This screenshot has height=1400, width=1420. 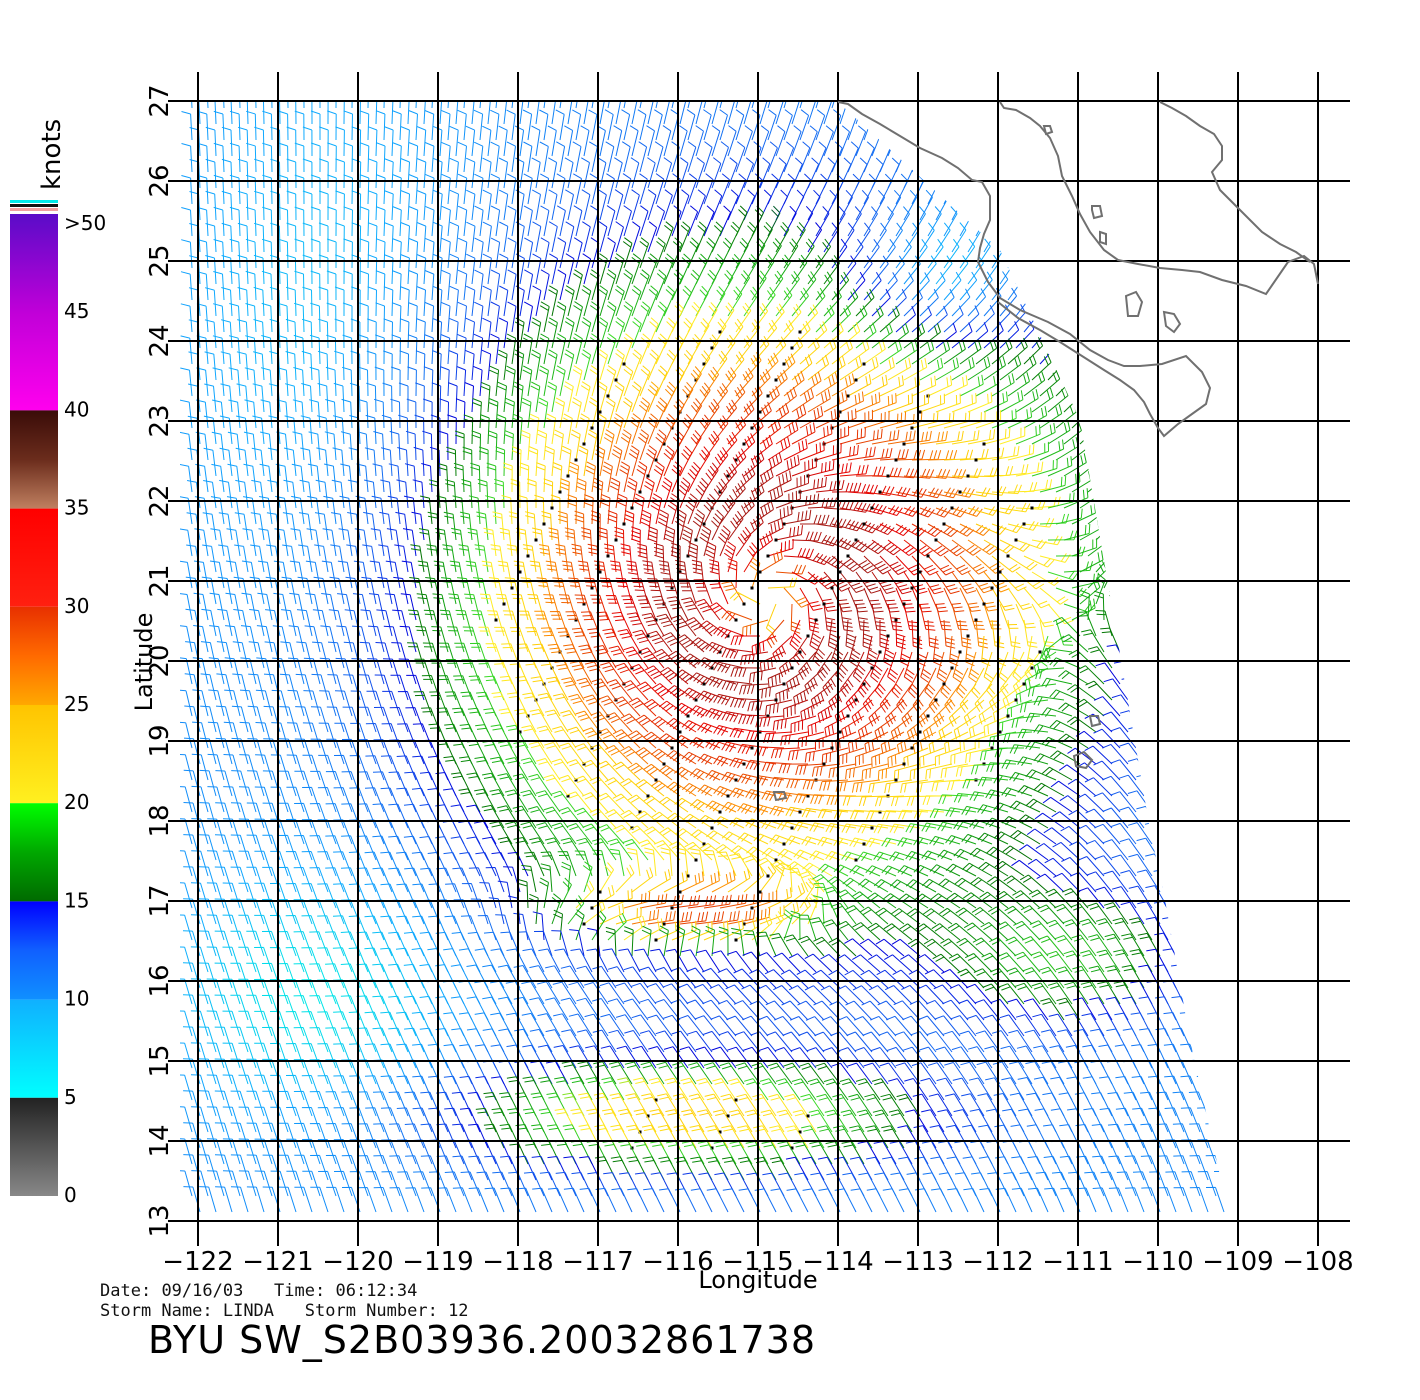 I want to click on latitude-tick: 23, so click(x=160, y=420).